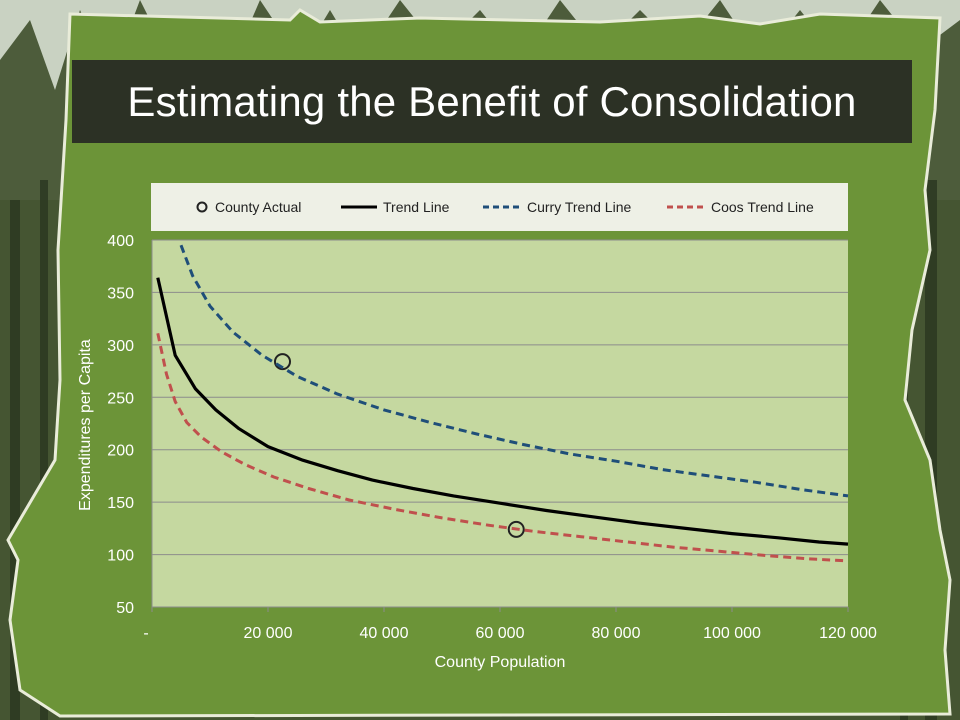  I want to click on legend-item-trend-line: Trend Line, so click(395, 207).